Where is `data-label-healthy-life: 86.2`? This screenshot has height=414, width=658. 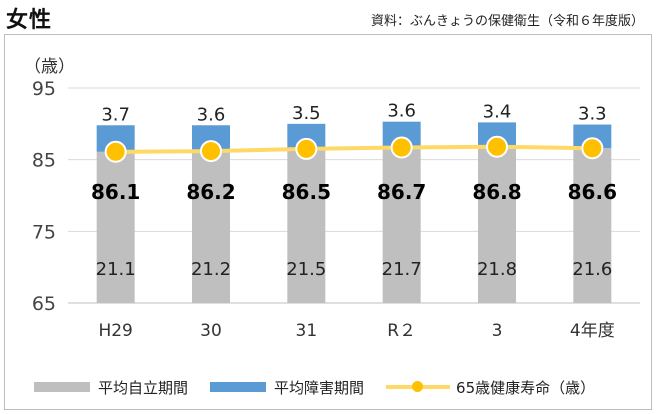 data-label-healthy-life: 86.2 is located at coordinates (210, 192).